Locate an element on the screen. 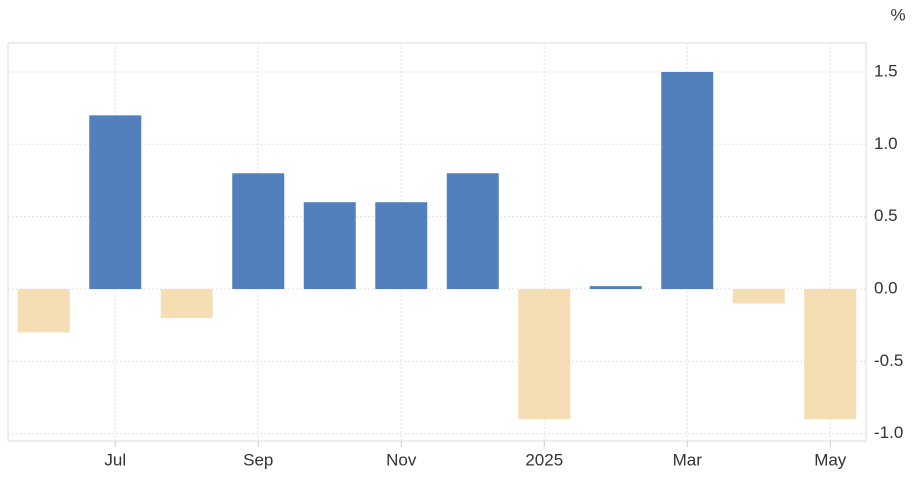  x-tick-label: 2025 is located at coordinates (544, 459).